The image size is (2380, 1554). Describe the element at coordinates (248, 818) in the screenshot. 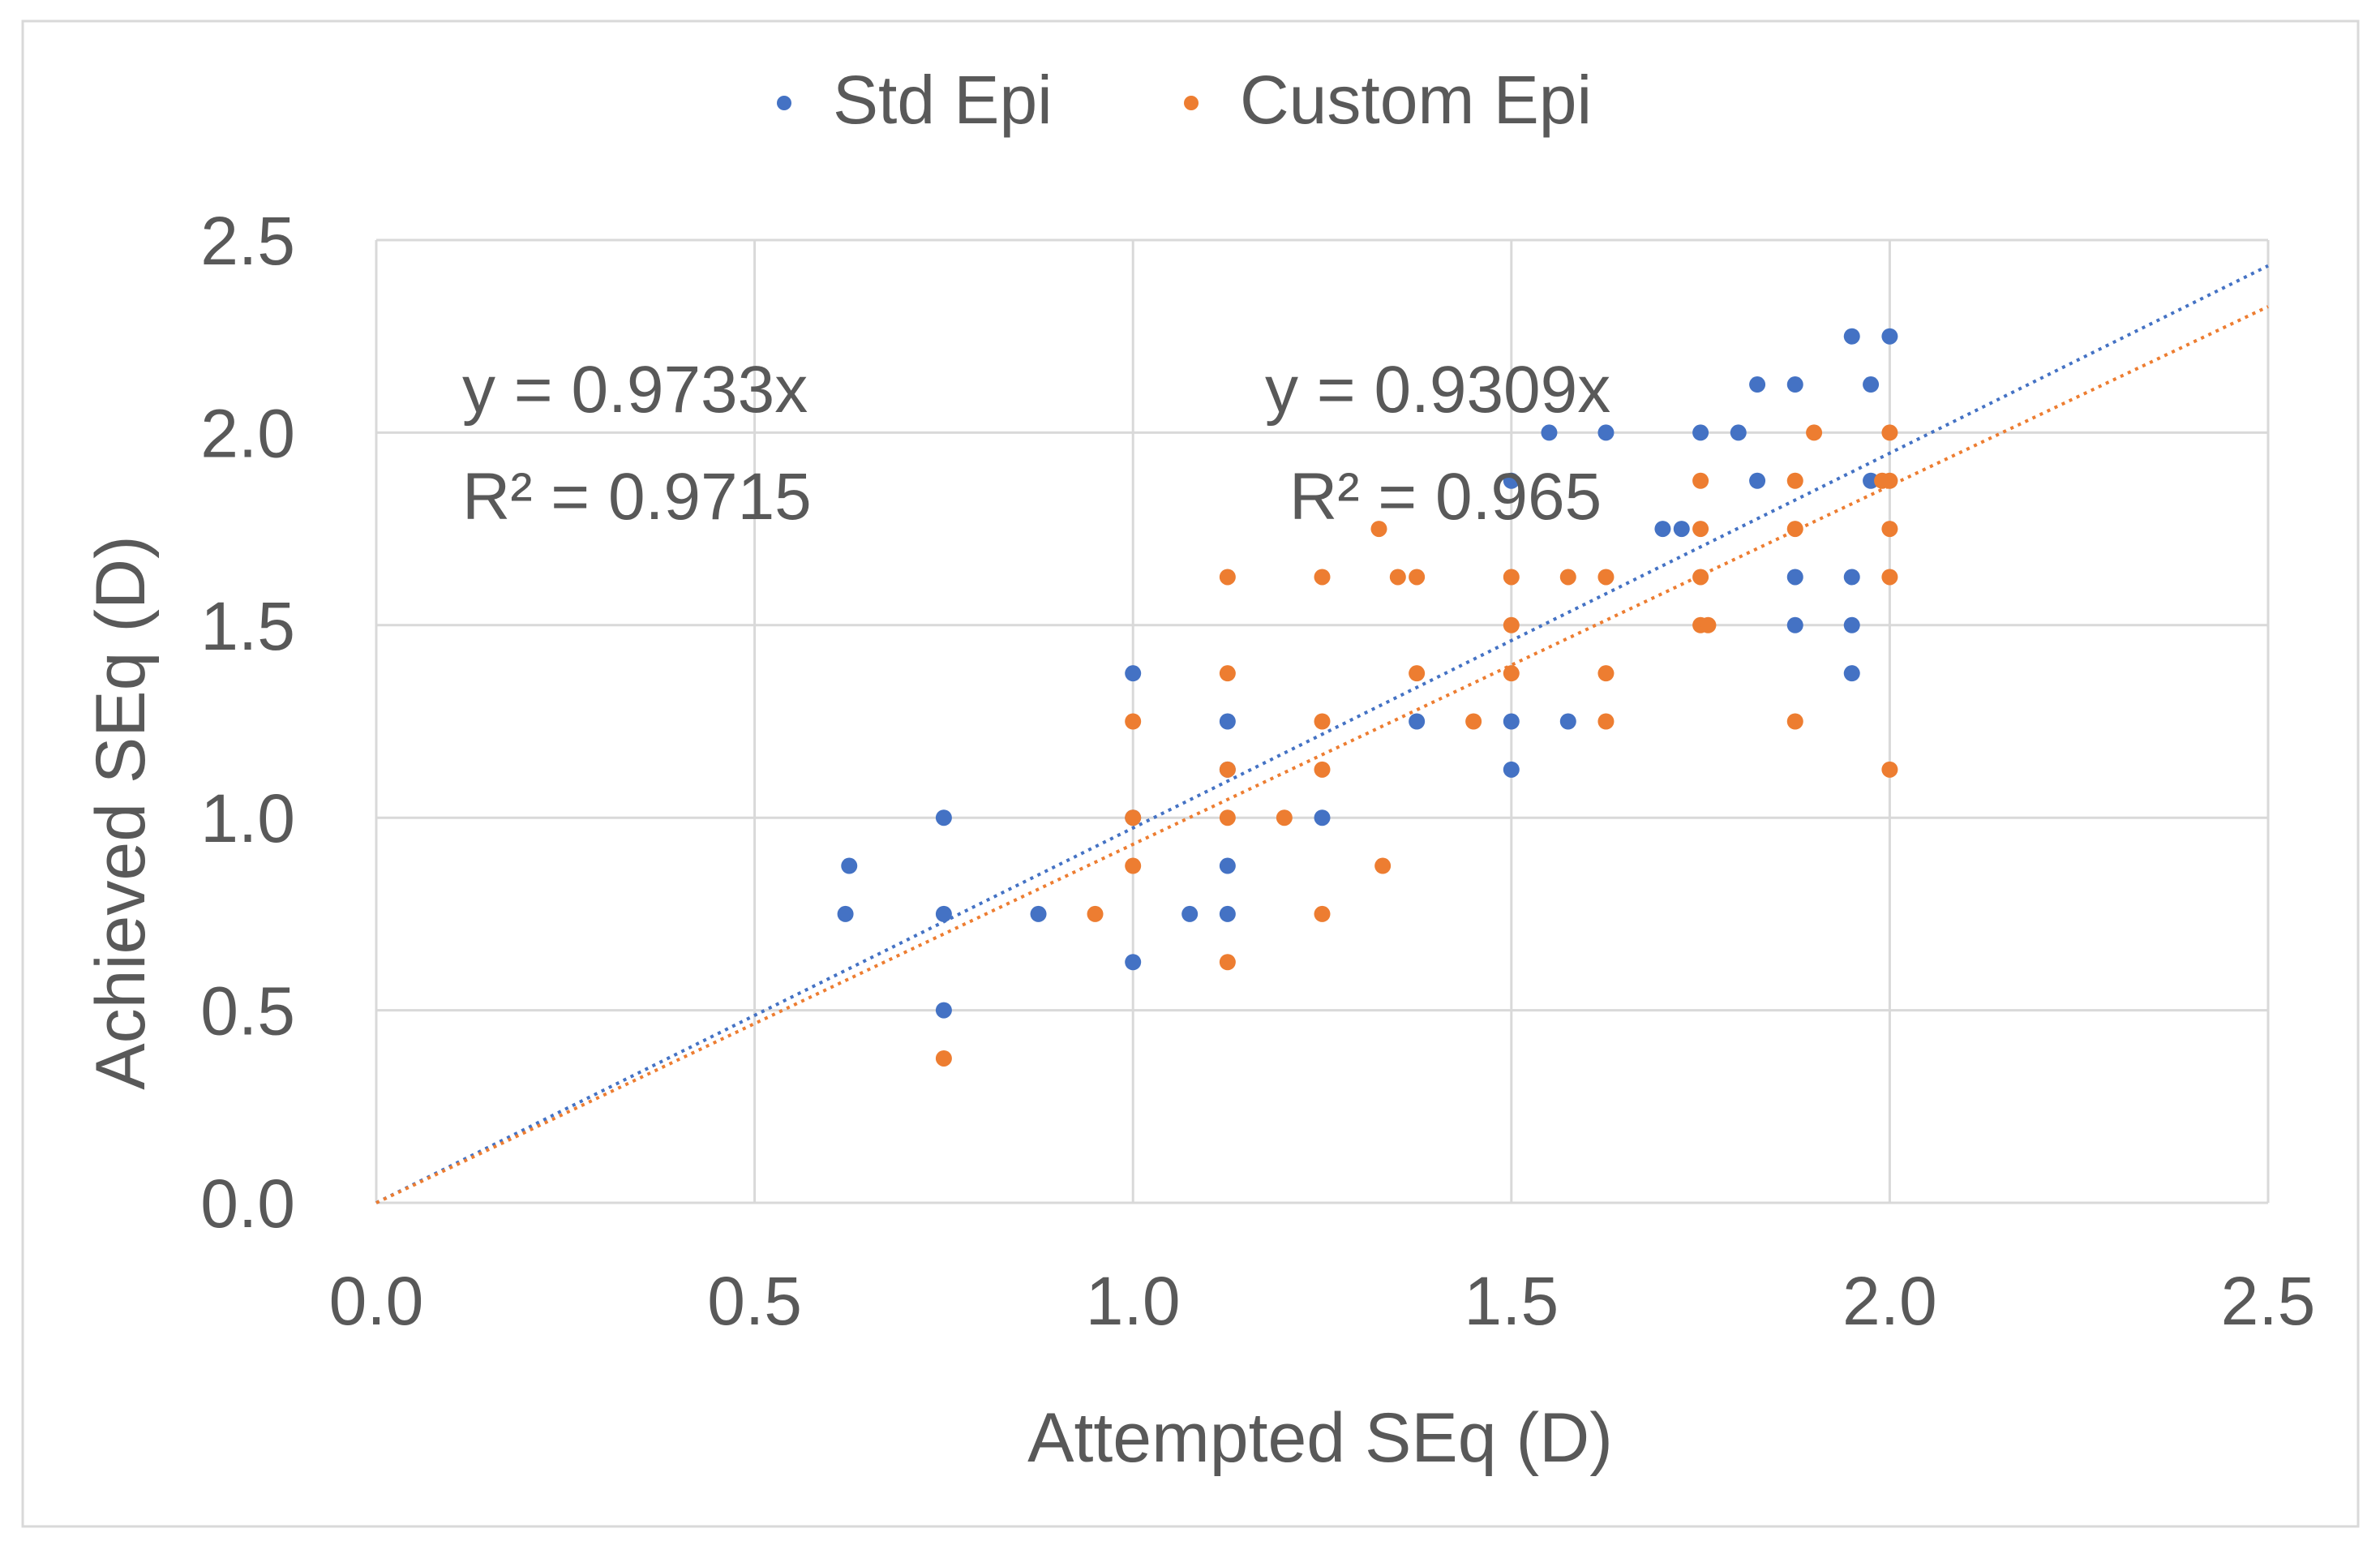

I see `y-tick-label: 1.0` at that location.